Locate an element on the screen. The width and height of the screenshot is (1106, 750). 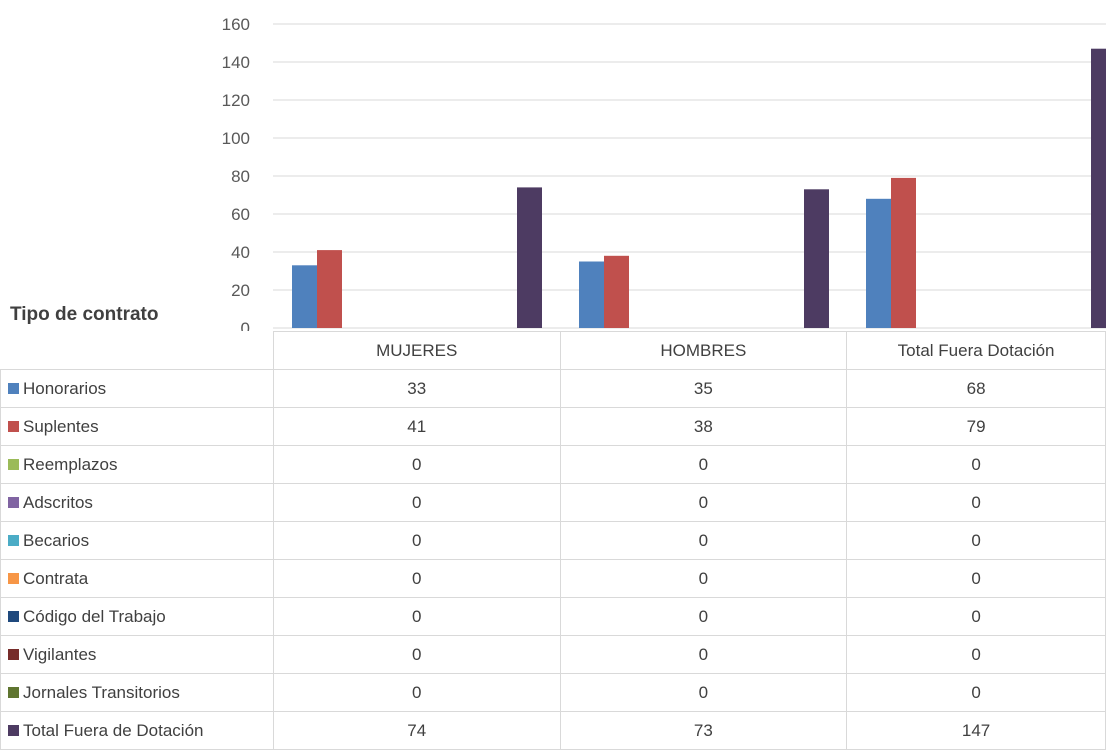
series-name: Reemplazos is located at coordinates (70, 464).